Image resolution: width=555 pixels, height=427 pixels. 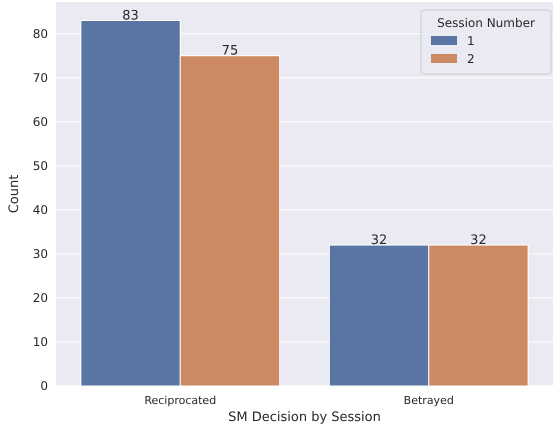 I want to click on y-tick-label: 60, so click(x=40, y=121).